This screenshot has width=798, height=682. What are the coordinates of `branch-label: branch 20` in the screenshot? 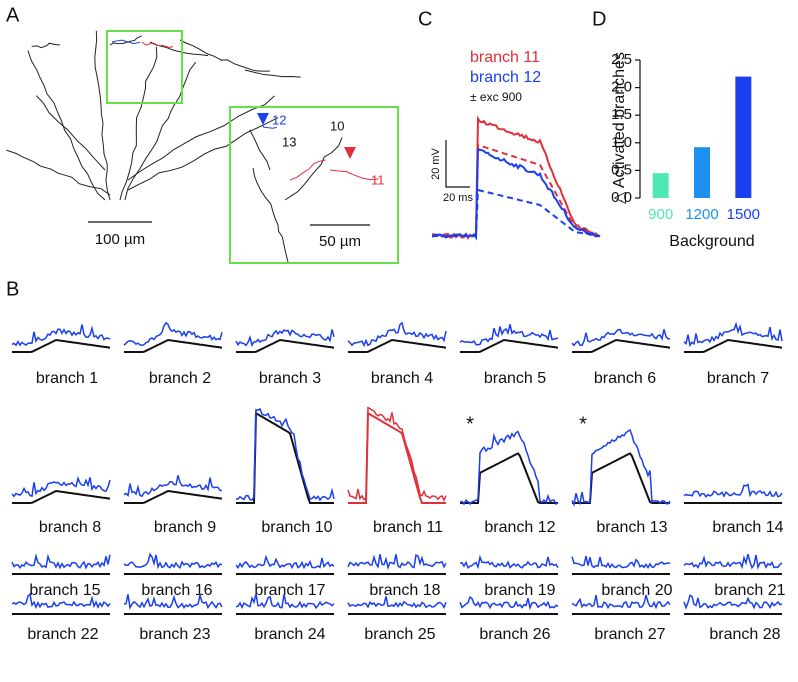 It's located at (636, 590).